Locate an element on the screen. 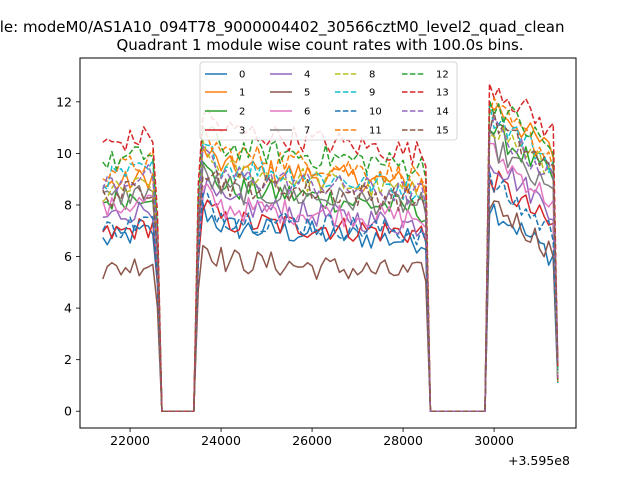 The width and height of the screenshot is (640, 480). x-axis: 22000 24000 26000 28000 30000 is located at coordinates (312, 438).